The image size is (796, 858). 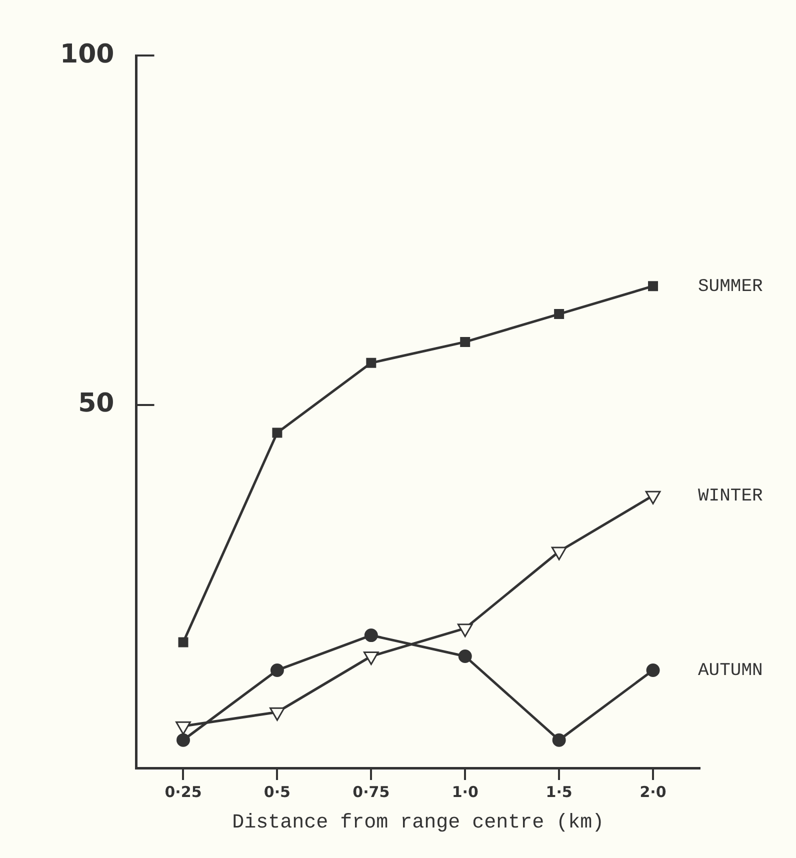 I want to click on y-tick-label: 50, so click(x=96, y=403).